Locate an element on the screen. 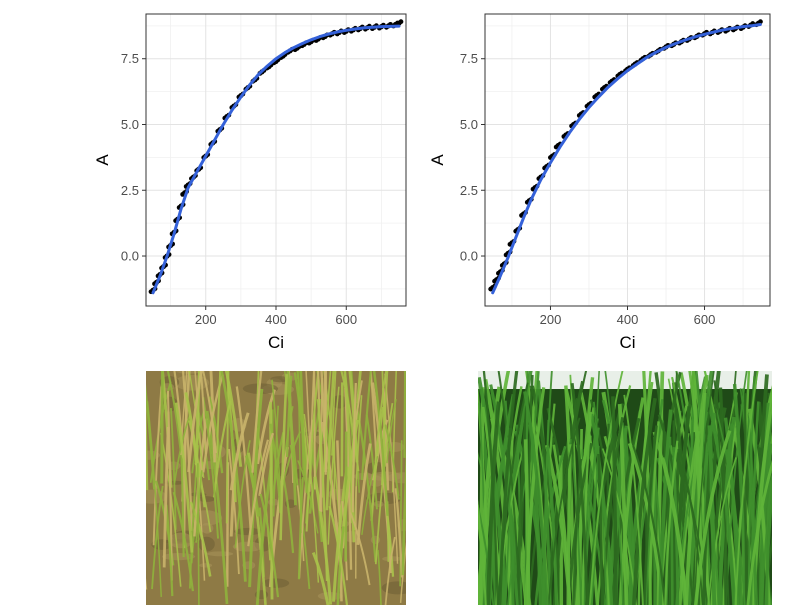  photo-sparse-rice-seedlings is located at coordinates (276, 488).